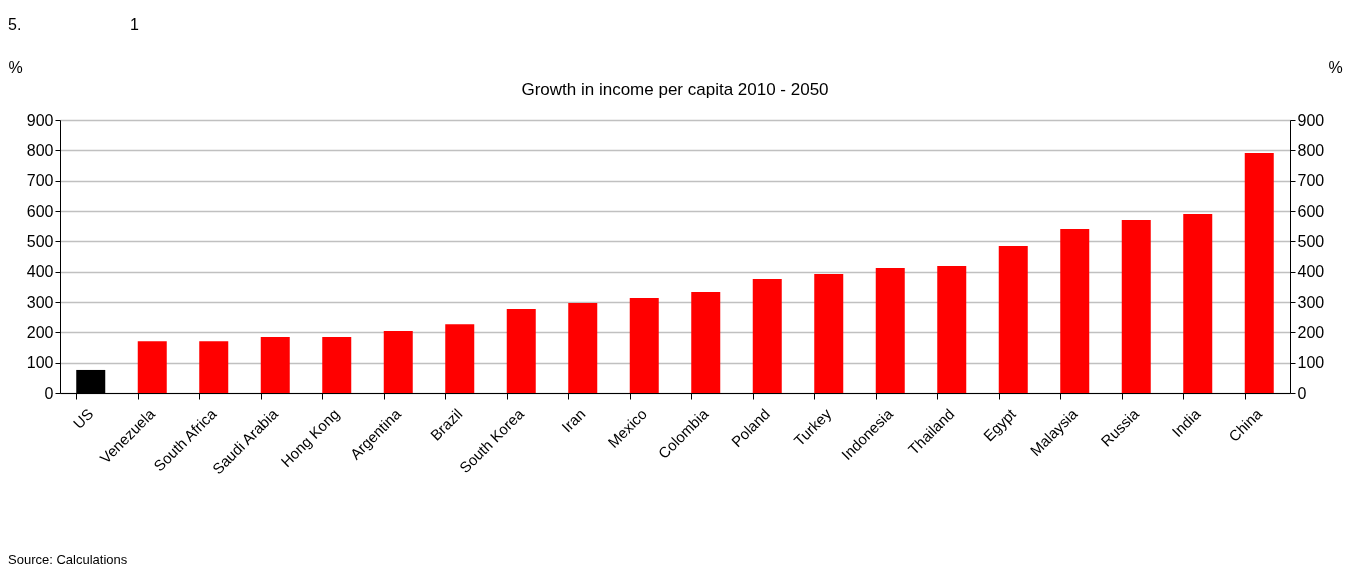 This screenshot has width=1360, height=571. Describe the element at coordinates (40, 272) in the screenshot. I see `y-tick-label: 400` at that location.